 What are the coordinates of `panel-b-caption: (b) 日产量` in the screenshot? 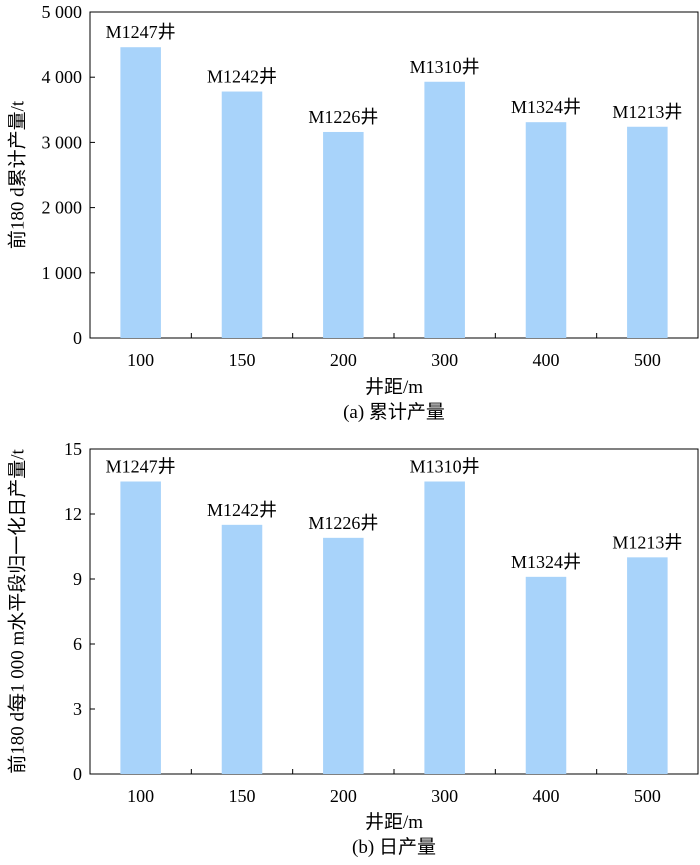 It's located at (394, 847).